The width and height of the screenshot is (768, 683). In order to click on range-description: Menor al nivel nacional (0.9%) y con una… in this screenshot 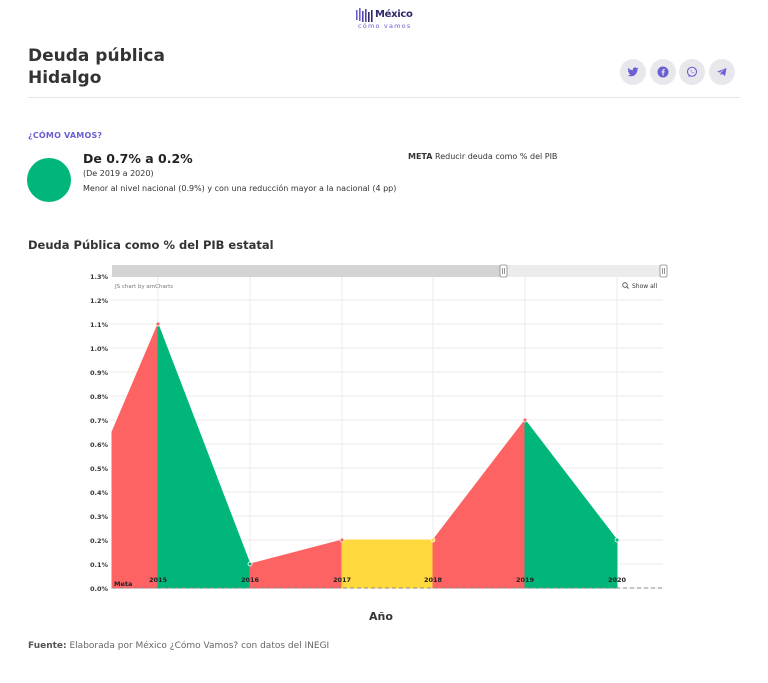, I will do `click(240, 188)`.